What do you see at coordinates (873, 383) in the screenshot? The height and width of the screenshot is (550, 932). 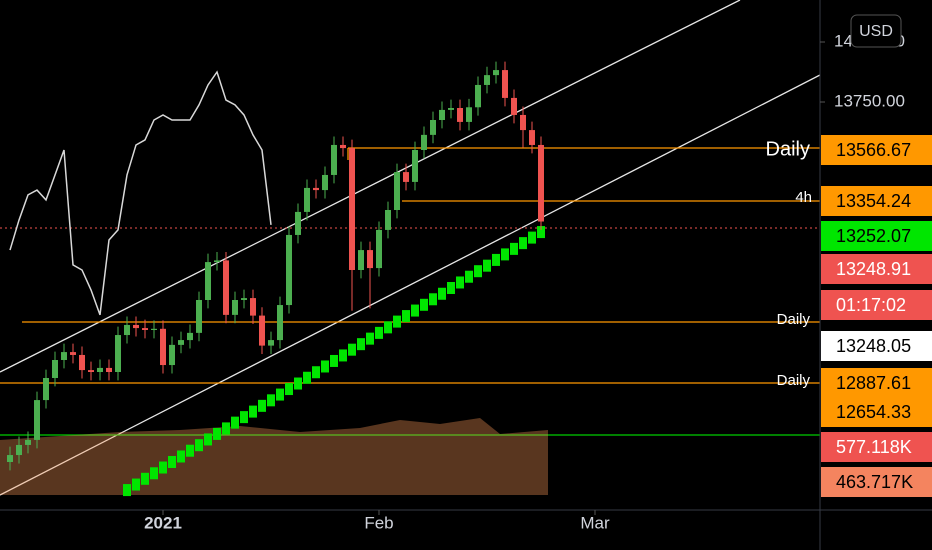 I see `price-tag-label: 12887.61` at bounding box center [873, 383].